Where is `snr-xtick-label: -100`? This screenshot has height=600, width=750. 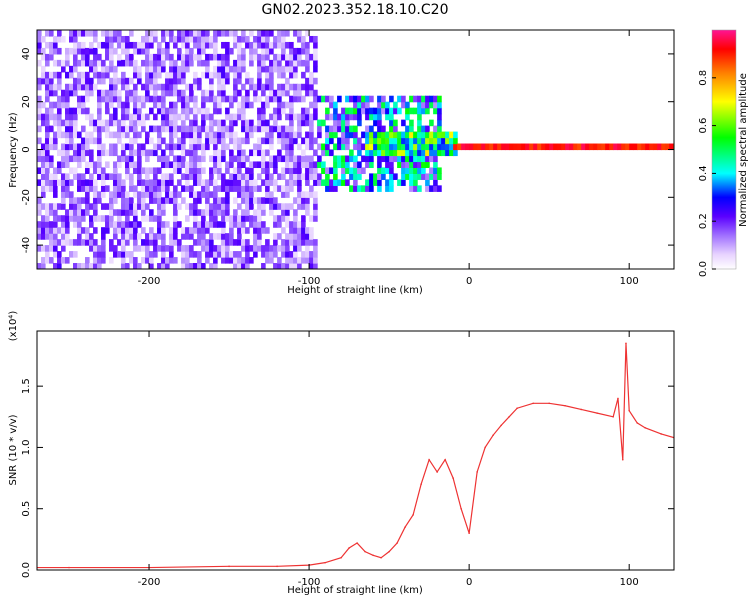
snr-xtick-label: -100 is located at coordinates (309, 582).